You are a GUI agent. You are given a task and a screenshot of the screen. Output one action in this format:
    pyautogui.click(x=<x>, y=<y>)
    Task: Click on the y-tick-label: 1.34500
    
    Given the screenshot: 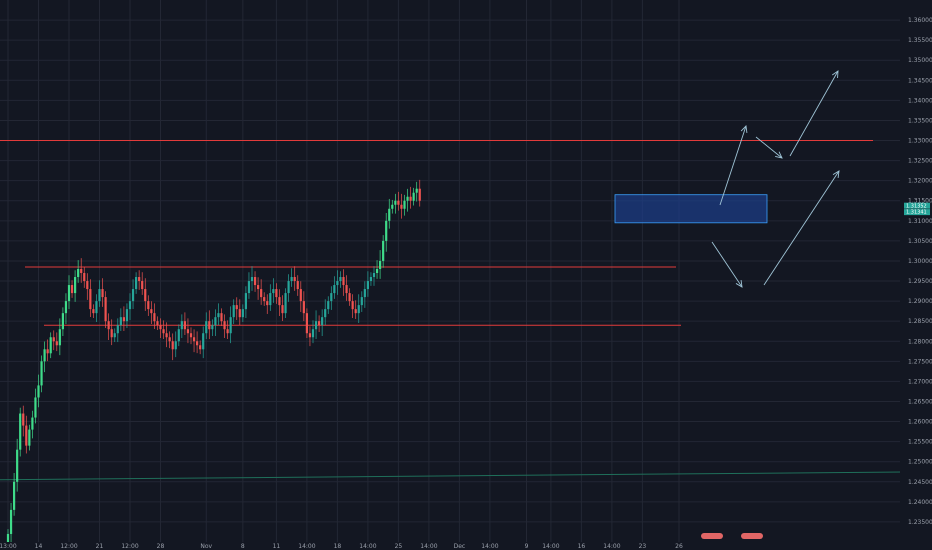 What is the action you would take?
    pyautogui.click(x=920, y=80)
    